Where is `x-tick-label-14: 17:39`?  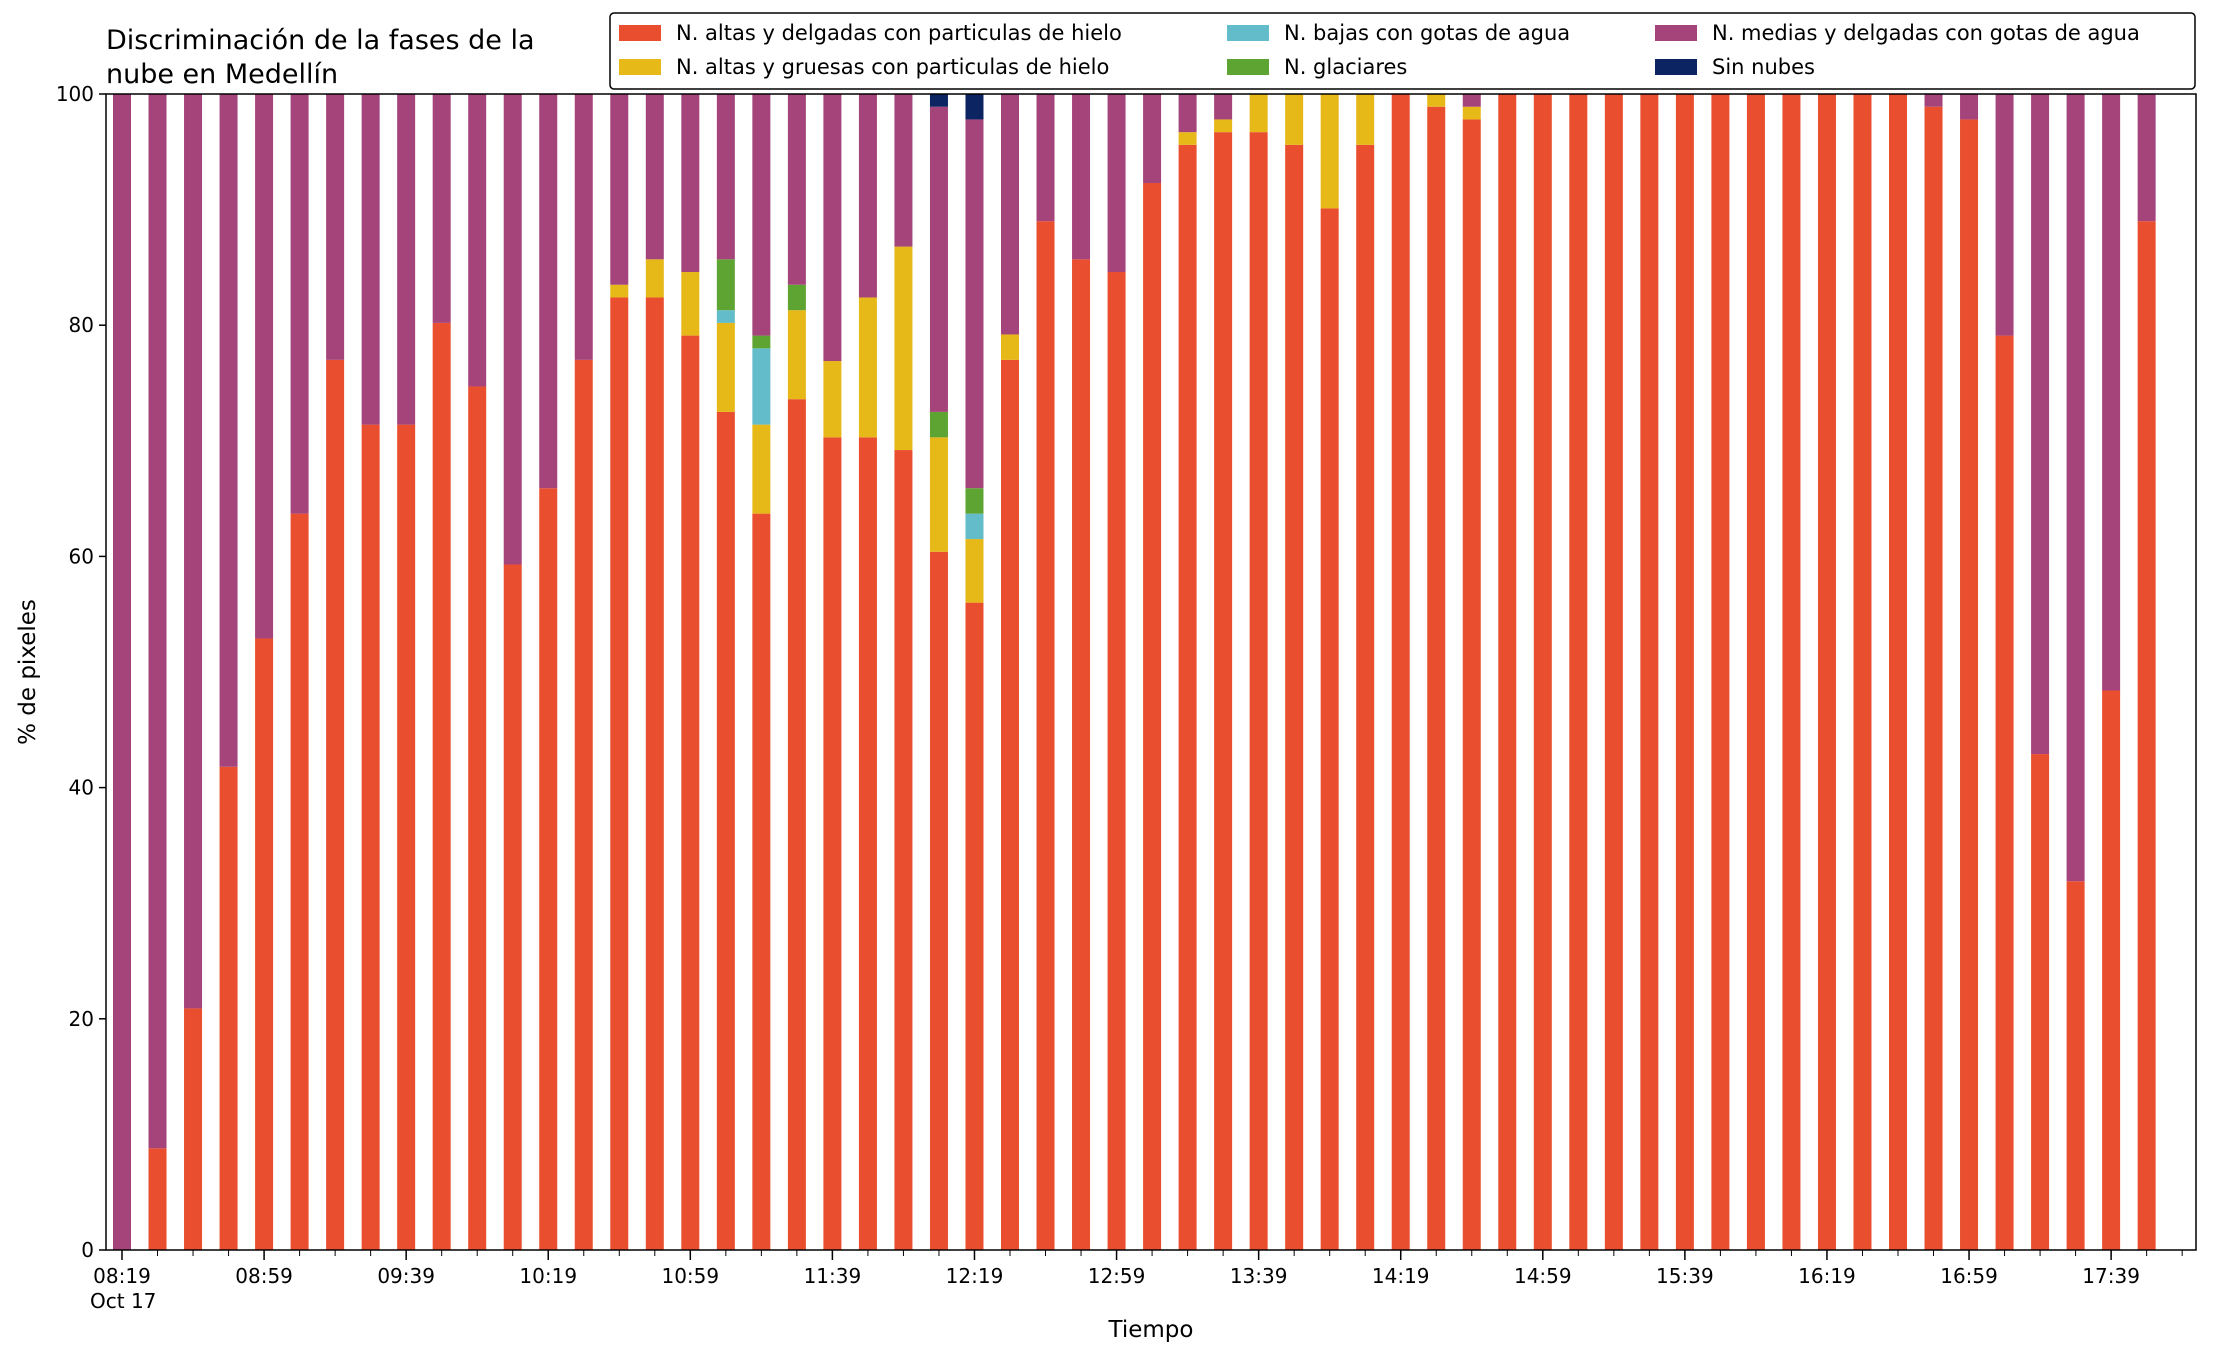 x-tick-label-14: 17:39 is located at coordinates (2111, 1276).